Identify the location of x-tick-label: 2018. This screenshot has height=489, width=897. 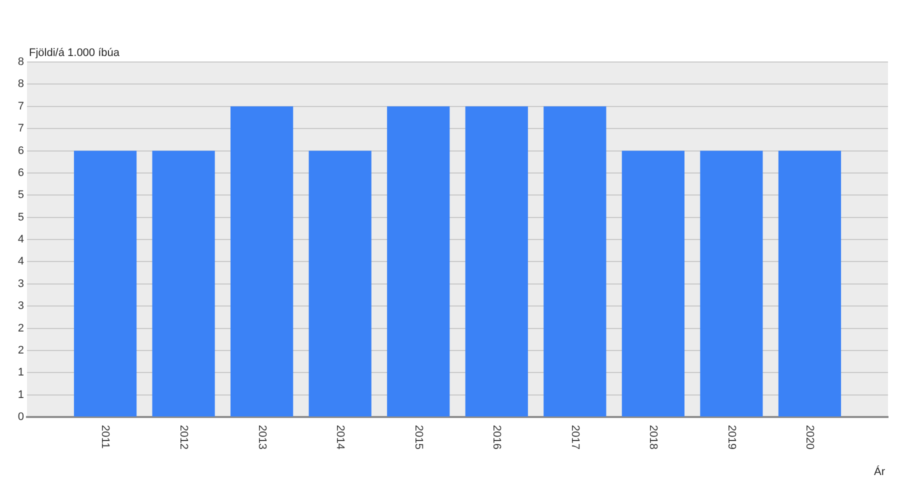
(653, 437).